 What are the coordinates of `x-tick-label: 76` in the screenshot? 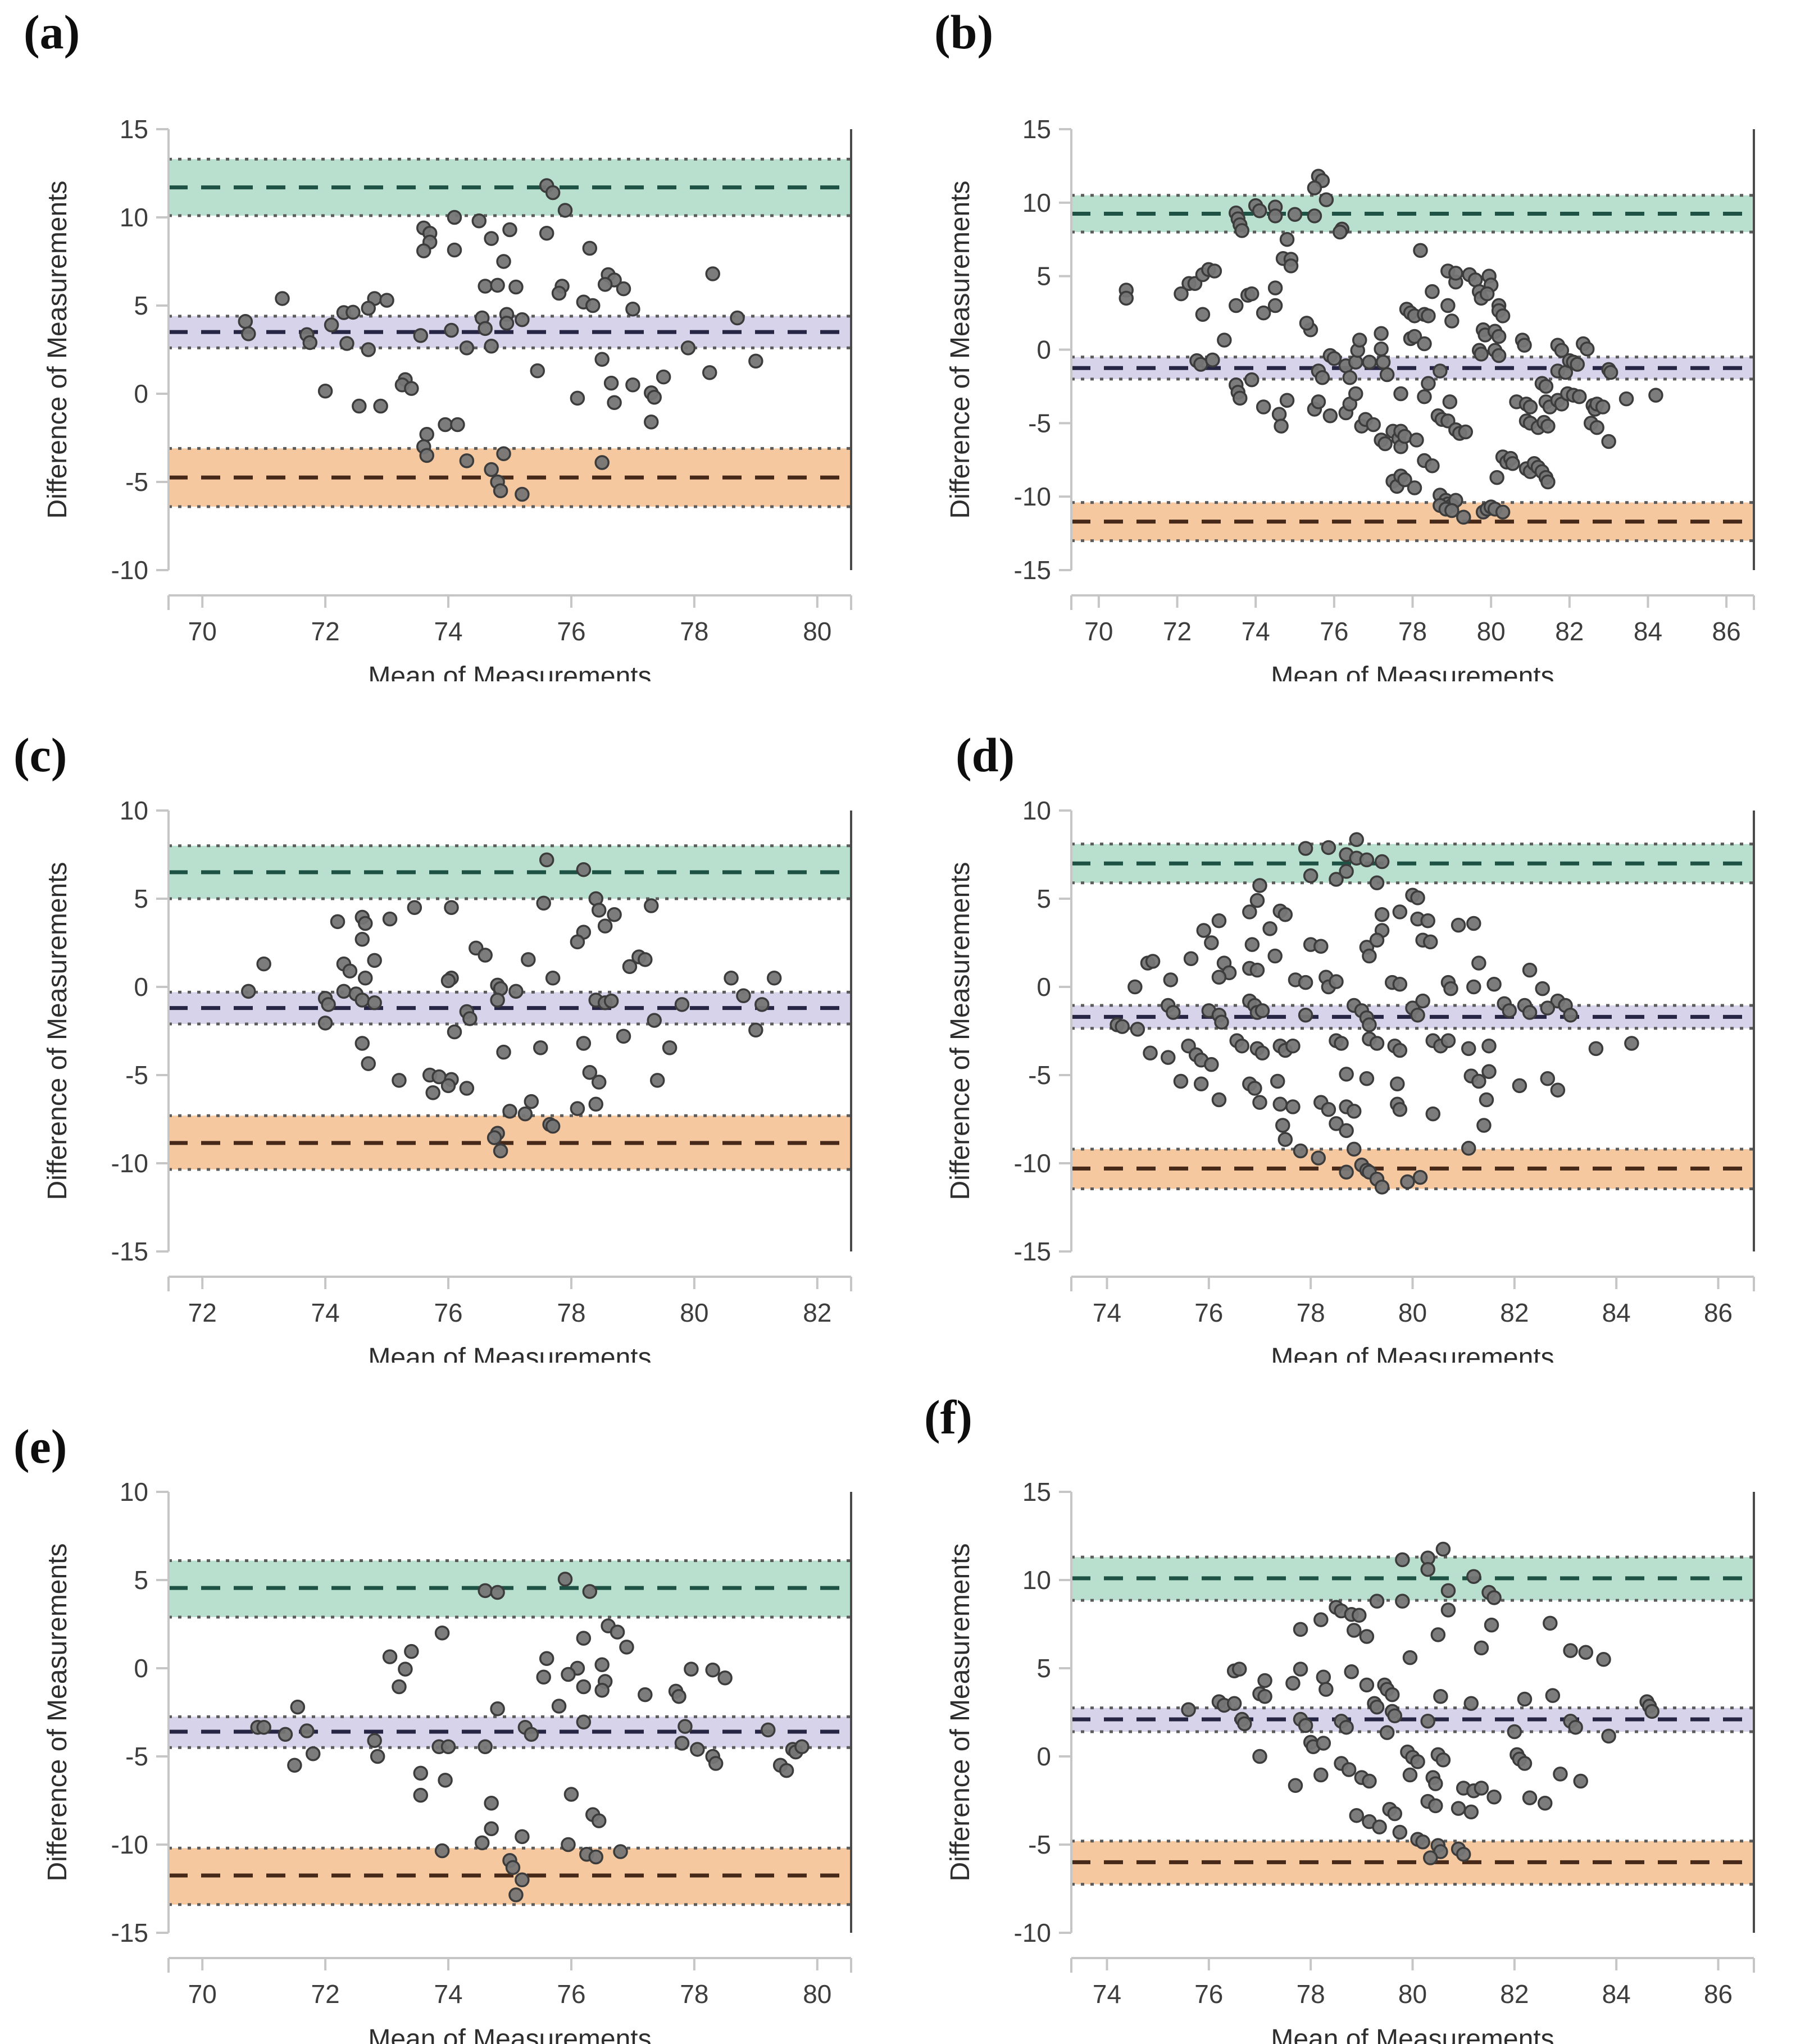 It's located at (571, 631).